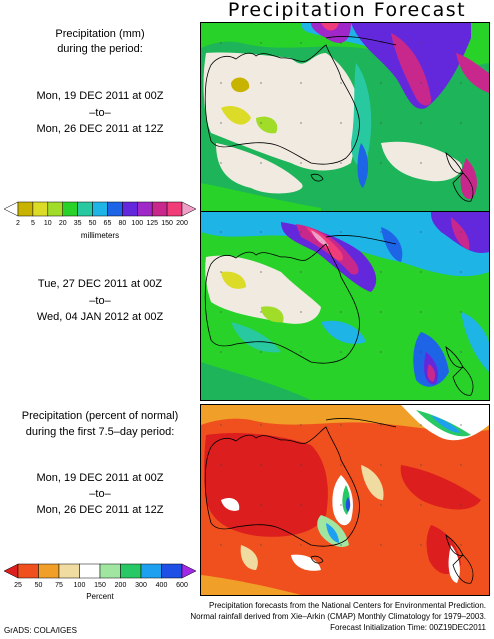  What do you see at coordinates (100, 416) in the screenshot?
I see `panel3-heading: Precipitation (percent of normal)` at bounding box center [100, 416].